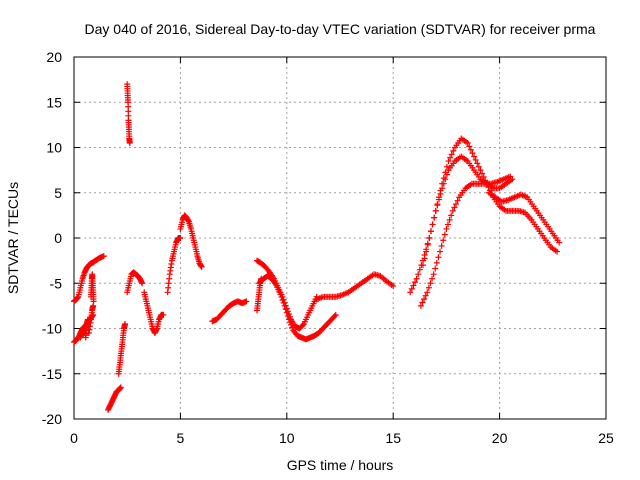  What do you see at coordinates (606, 438) in the screenshot?
I see `x-tick-label: 25` at bounding box center [606, 438].